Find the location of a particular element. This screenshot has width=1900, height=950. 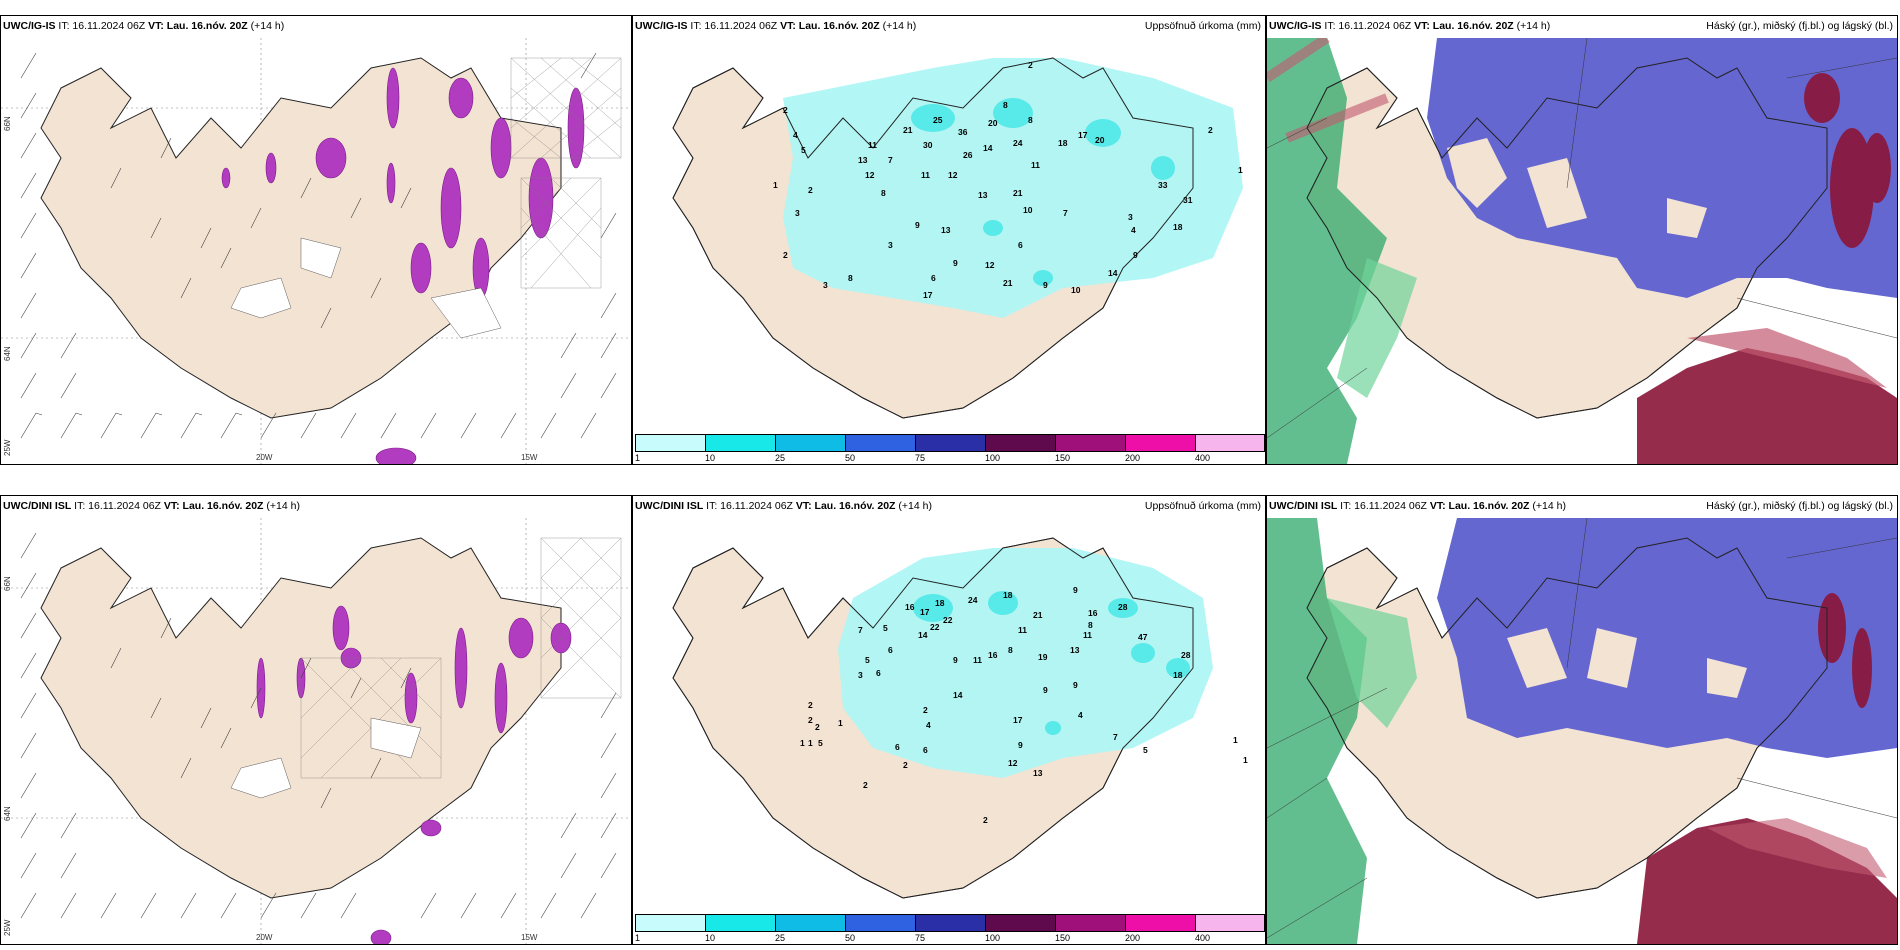

high-cloud-area is located at coordinates (1662, 168).